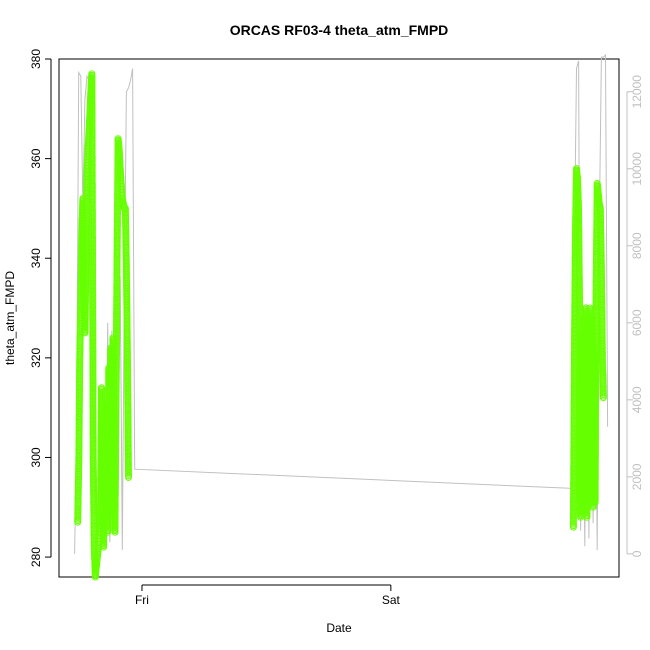  Describe the element at coordinates (637, 169) in the screenshot. I see `right-tick-label: 10000` at that location.